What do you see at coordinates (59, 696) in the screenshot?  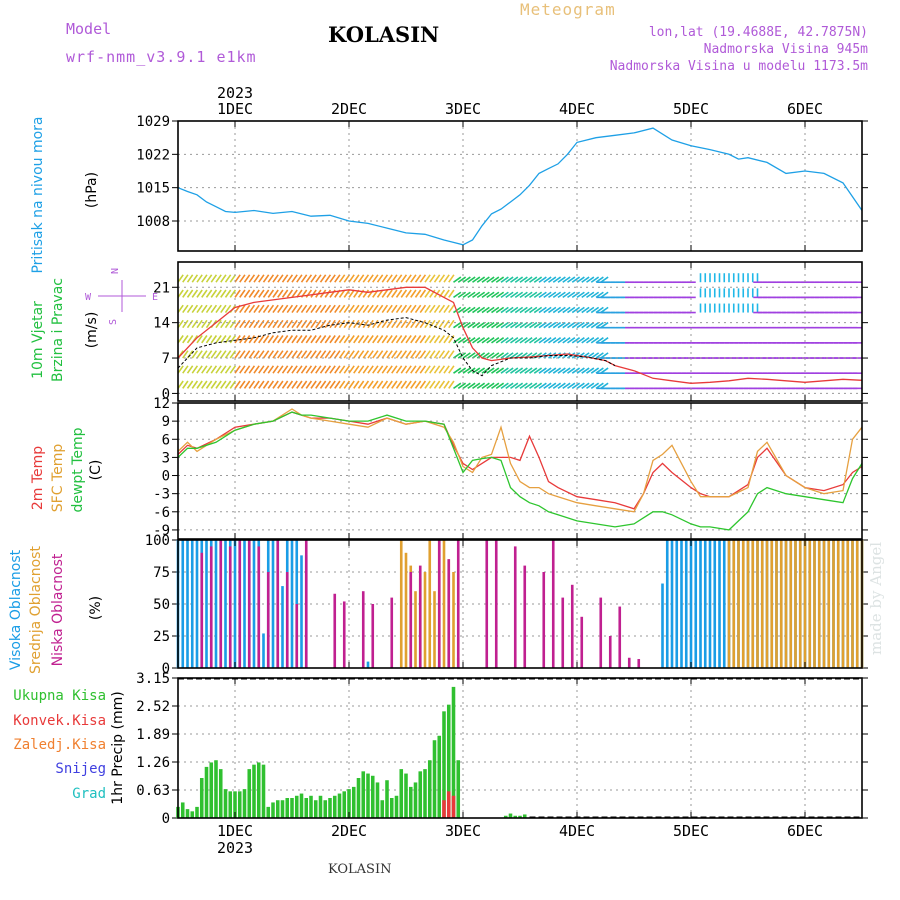 I see `precip-legend-label: Ukupna Kisa` at bounding box center [59, 696].